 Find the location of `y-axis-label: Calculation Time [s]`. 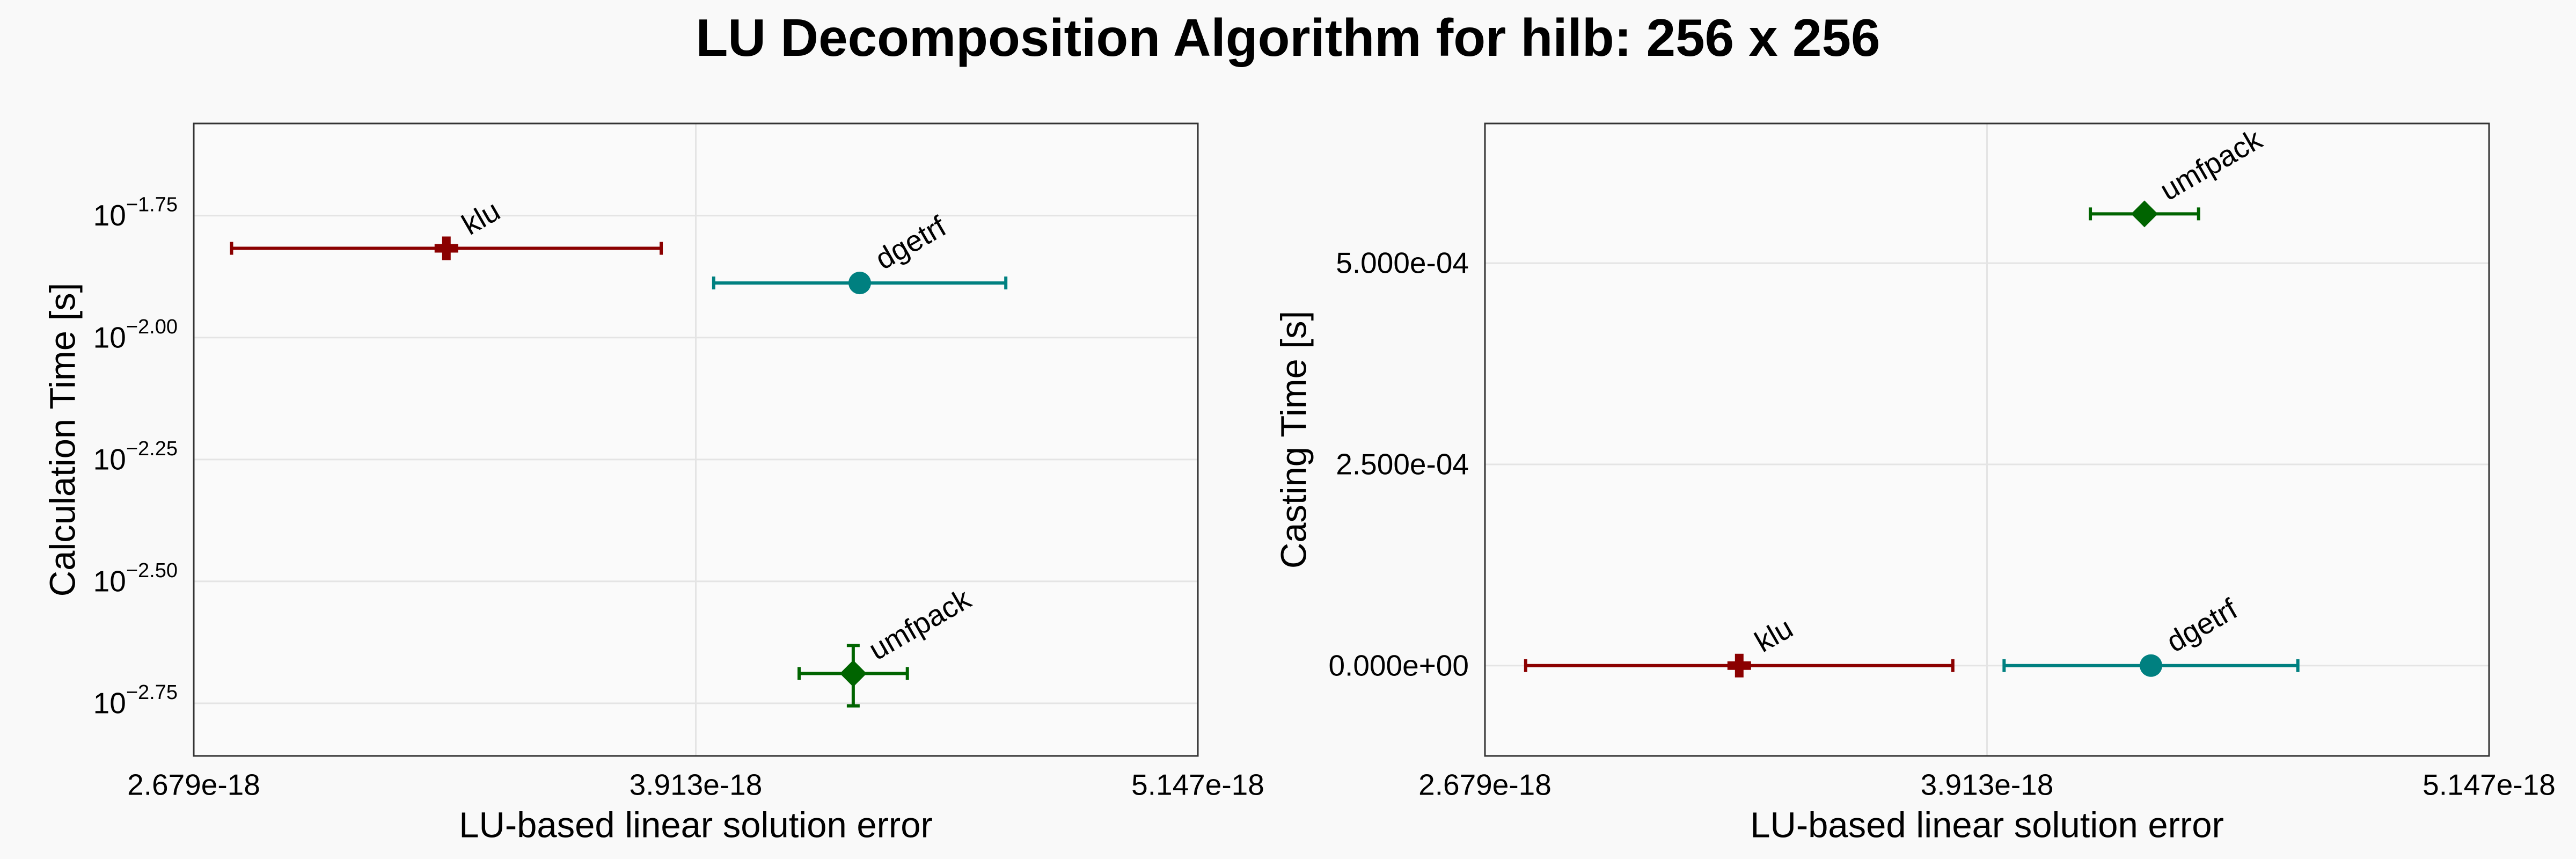

y-axis-label: Calculation Time [s] is located at coordinates (63, 440).